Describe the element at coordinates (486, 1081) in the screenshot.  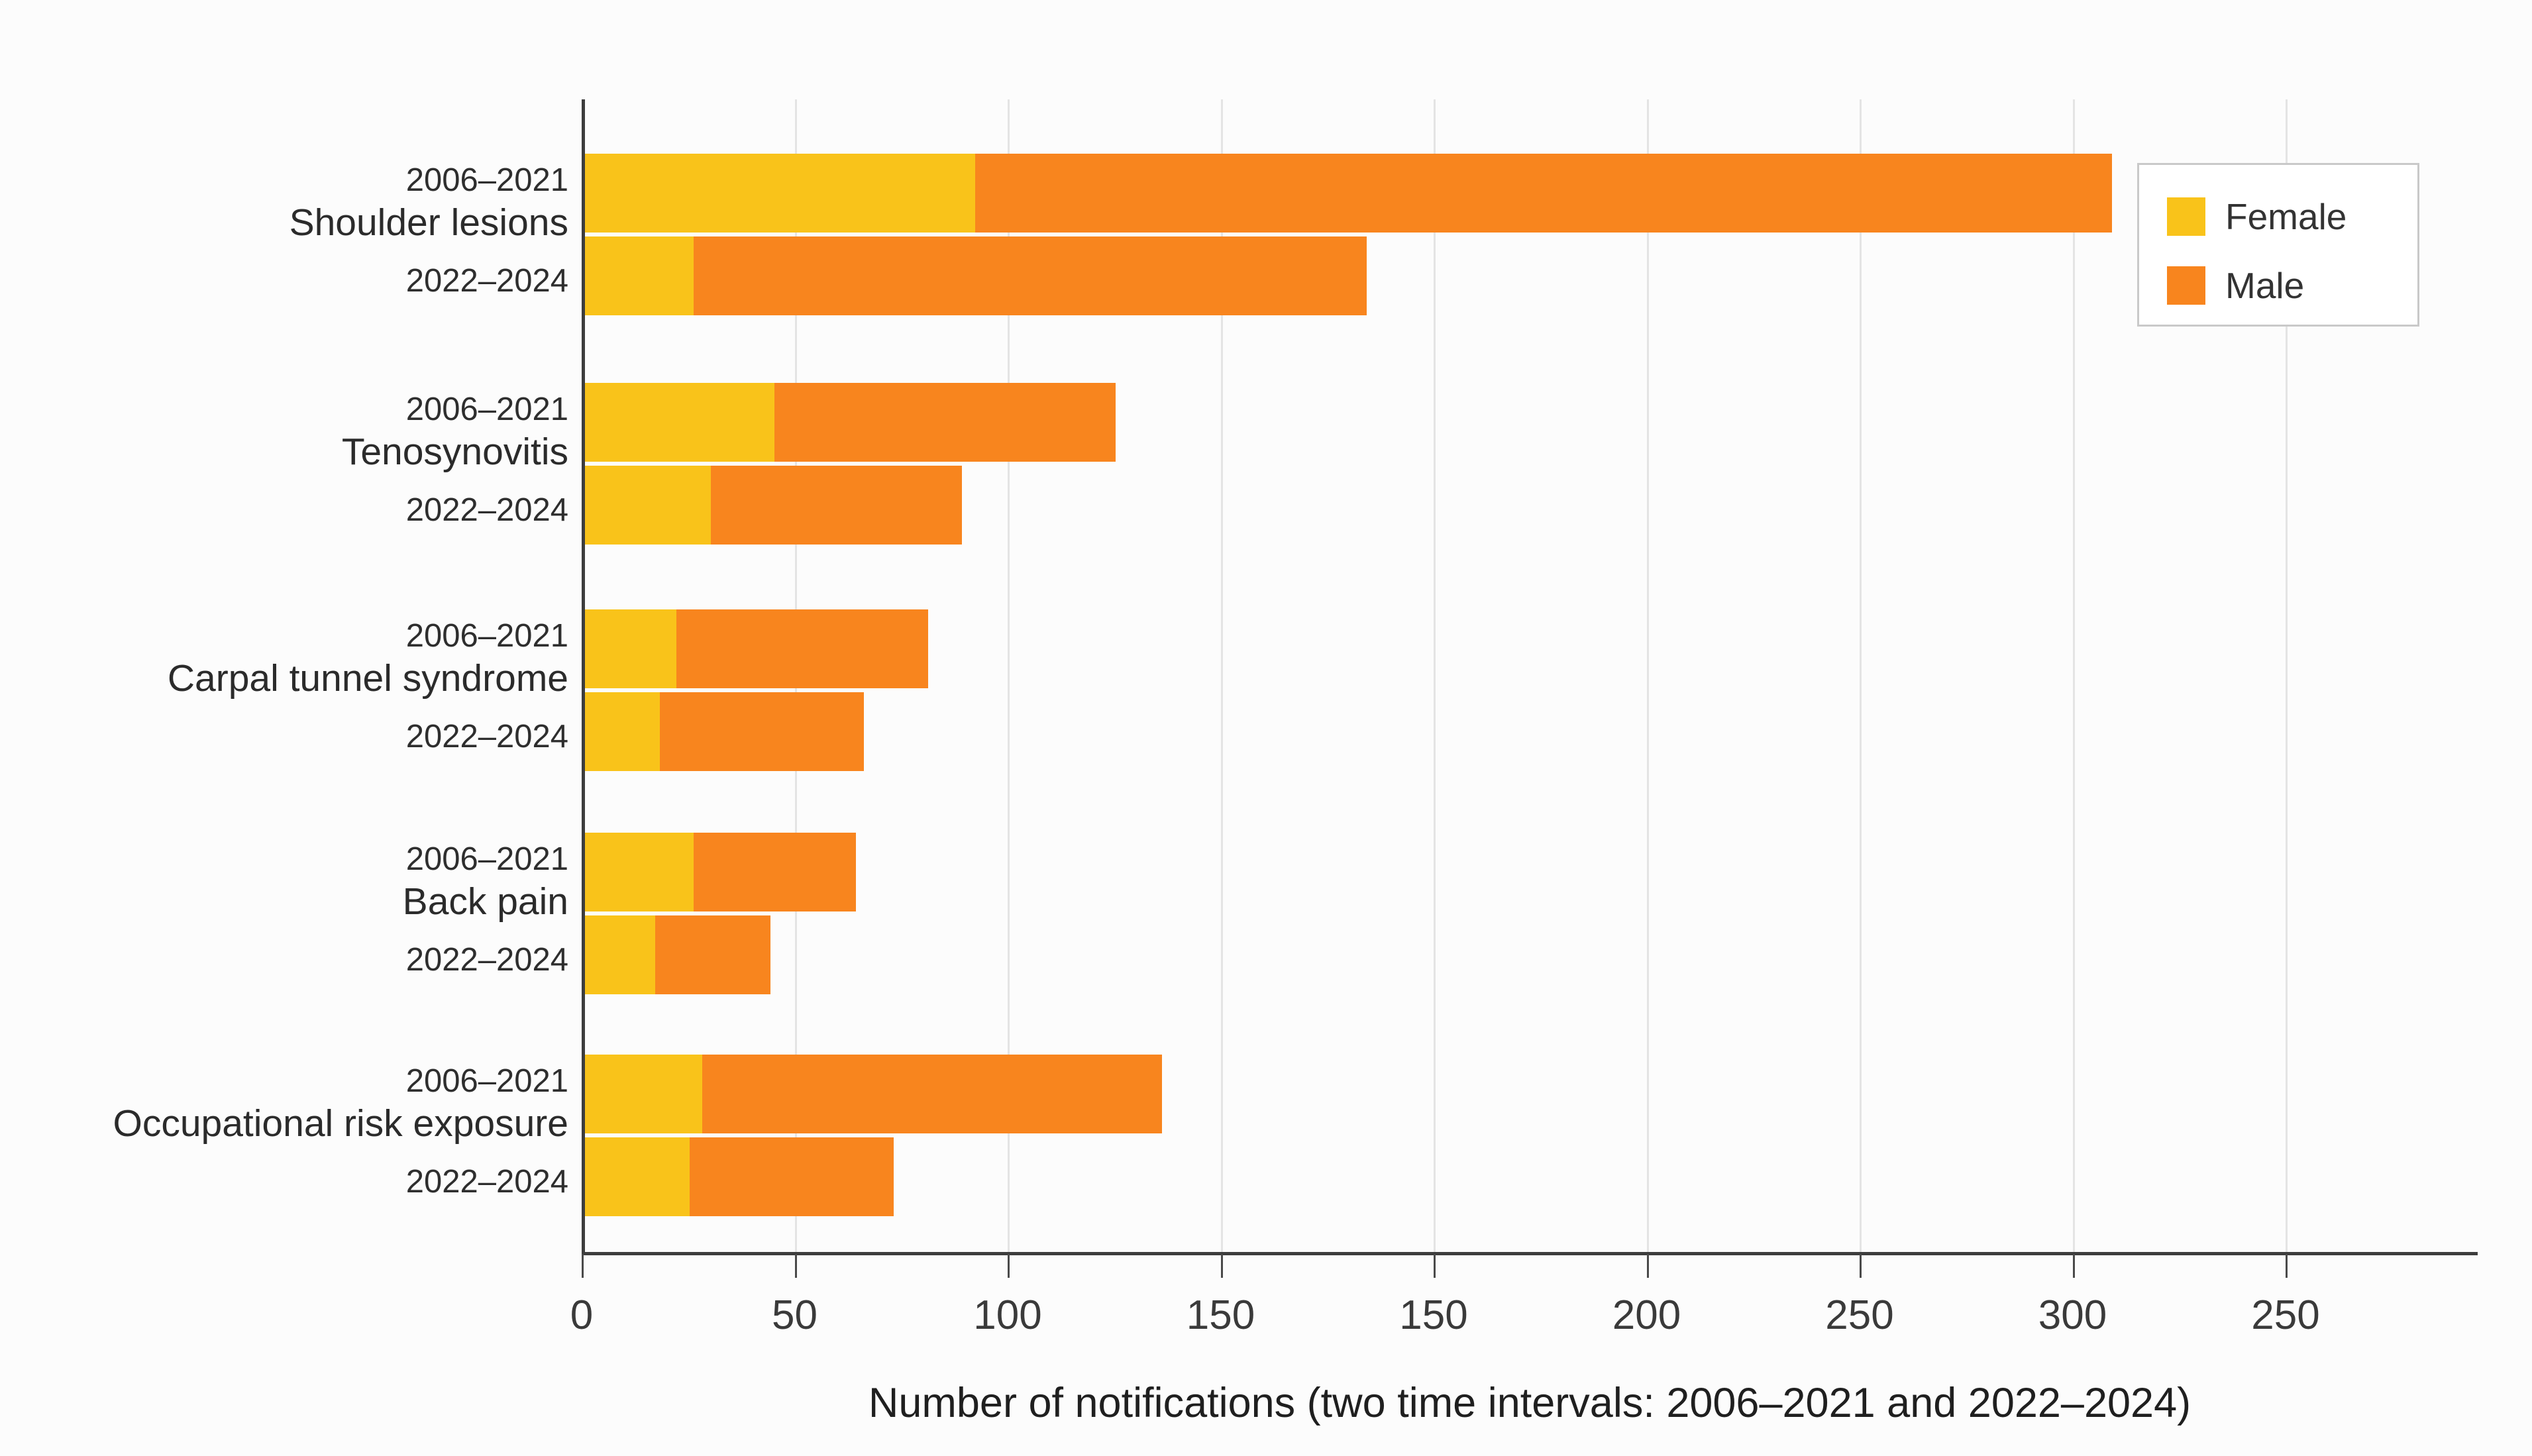
I see `row-label-occupational-risk-exposure-2006-2021: 2006–2021` at that location.